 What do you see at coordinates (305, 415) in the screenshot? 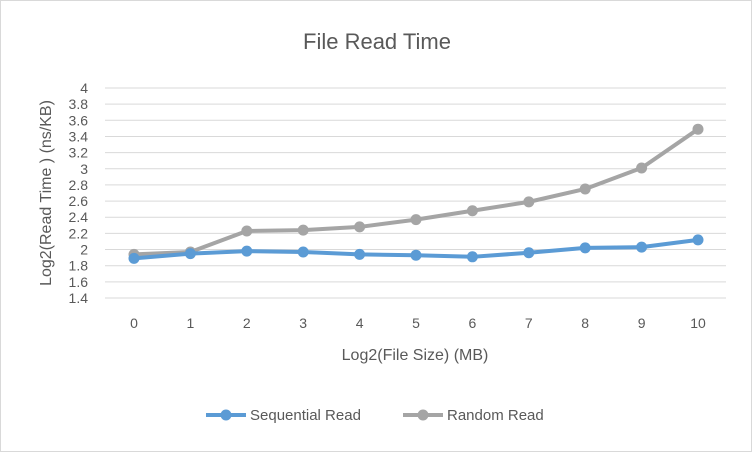
I see `legend-label: Sequential Read` at bounding box center [305, 415].